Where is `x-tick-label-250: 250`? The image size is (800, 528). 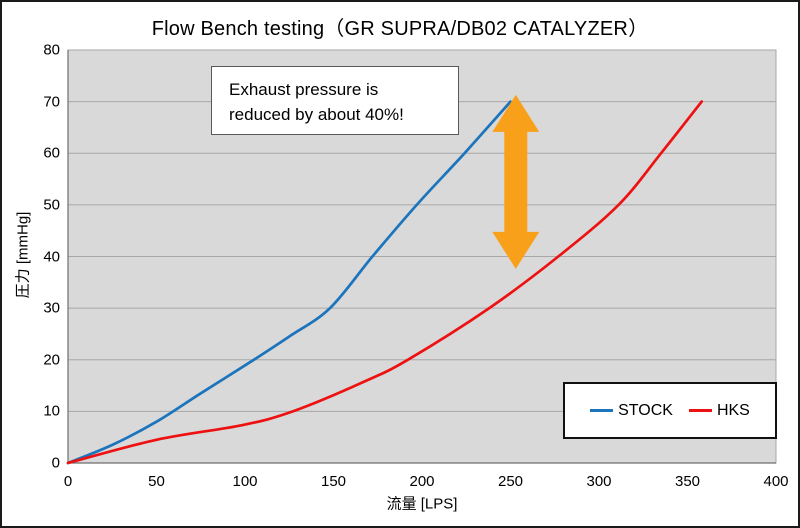 x-tick-label-250: 250 is located at coordinates (510, 481).